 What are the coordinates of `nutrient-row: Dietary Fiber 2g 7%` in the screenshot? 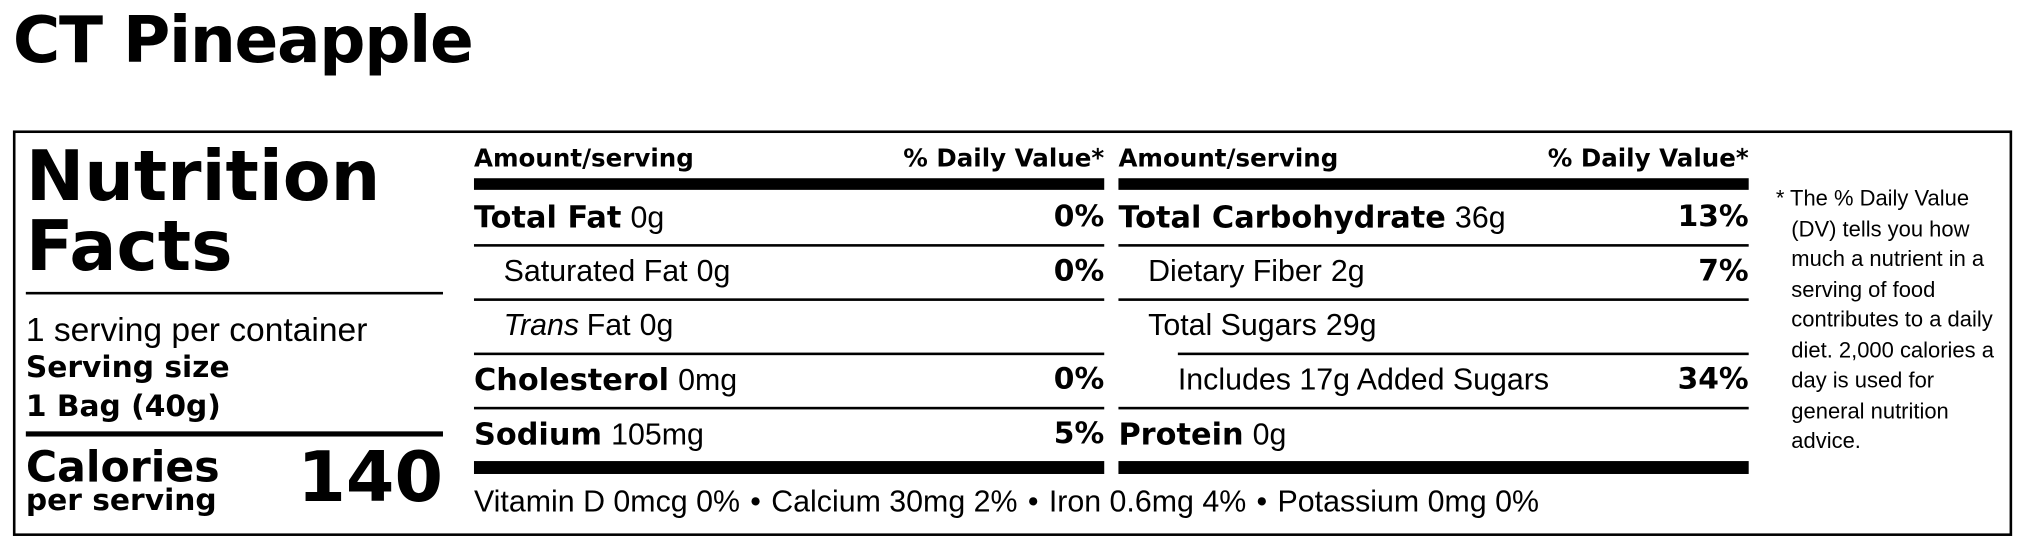 It's located at (1433, 271).